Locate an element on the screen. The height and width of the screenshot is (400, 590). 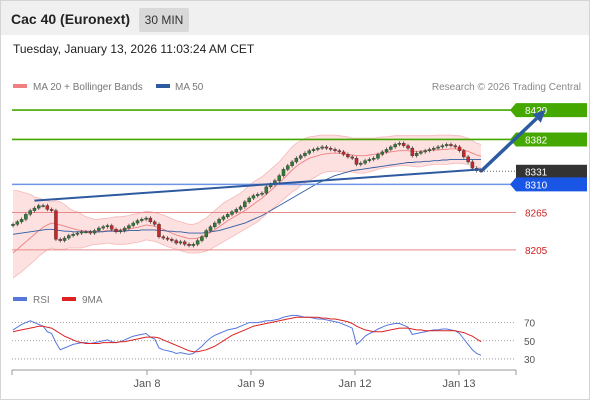
main-legend: MA 20 + Bollinger Bands MA 50 is located at coordinates (108, 87).